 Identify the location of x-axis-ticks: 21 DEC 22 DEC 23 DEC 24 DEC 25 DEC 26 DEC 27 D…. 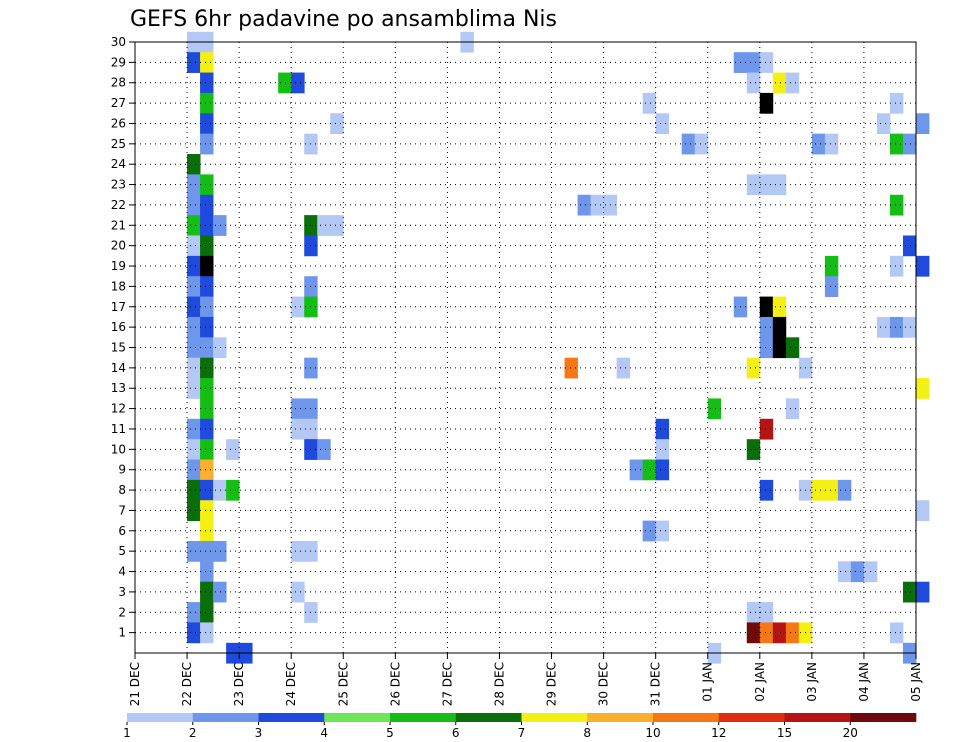
(525, 679).